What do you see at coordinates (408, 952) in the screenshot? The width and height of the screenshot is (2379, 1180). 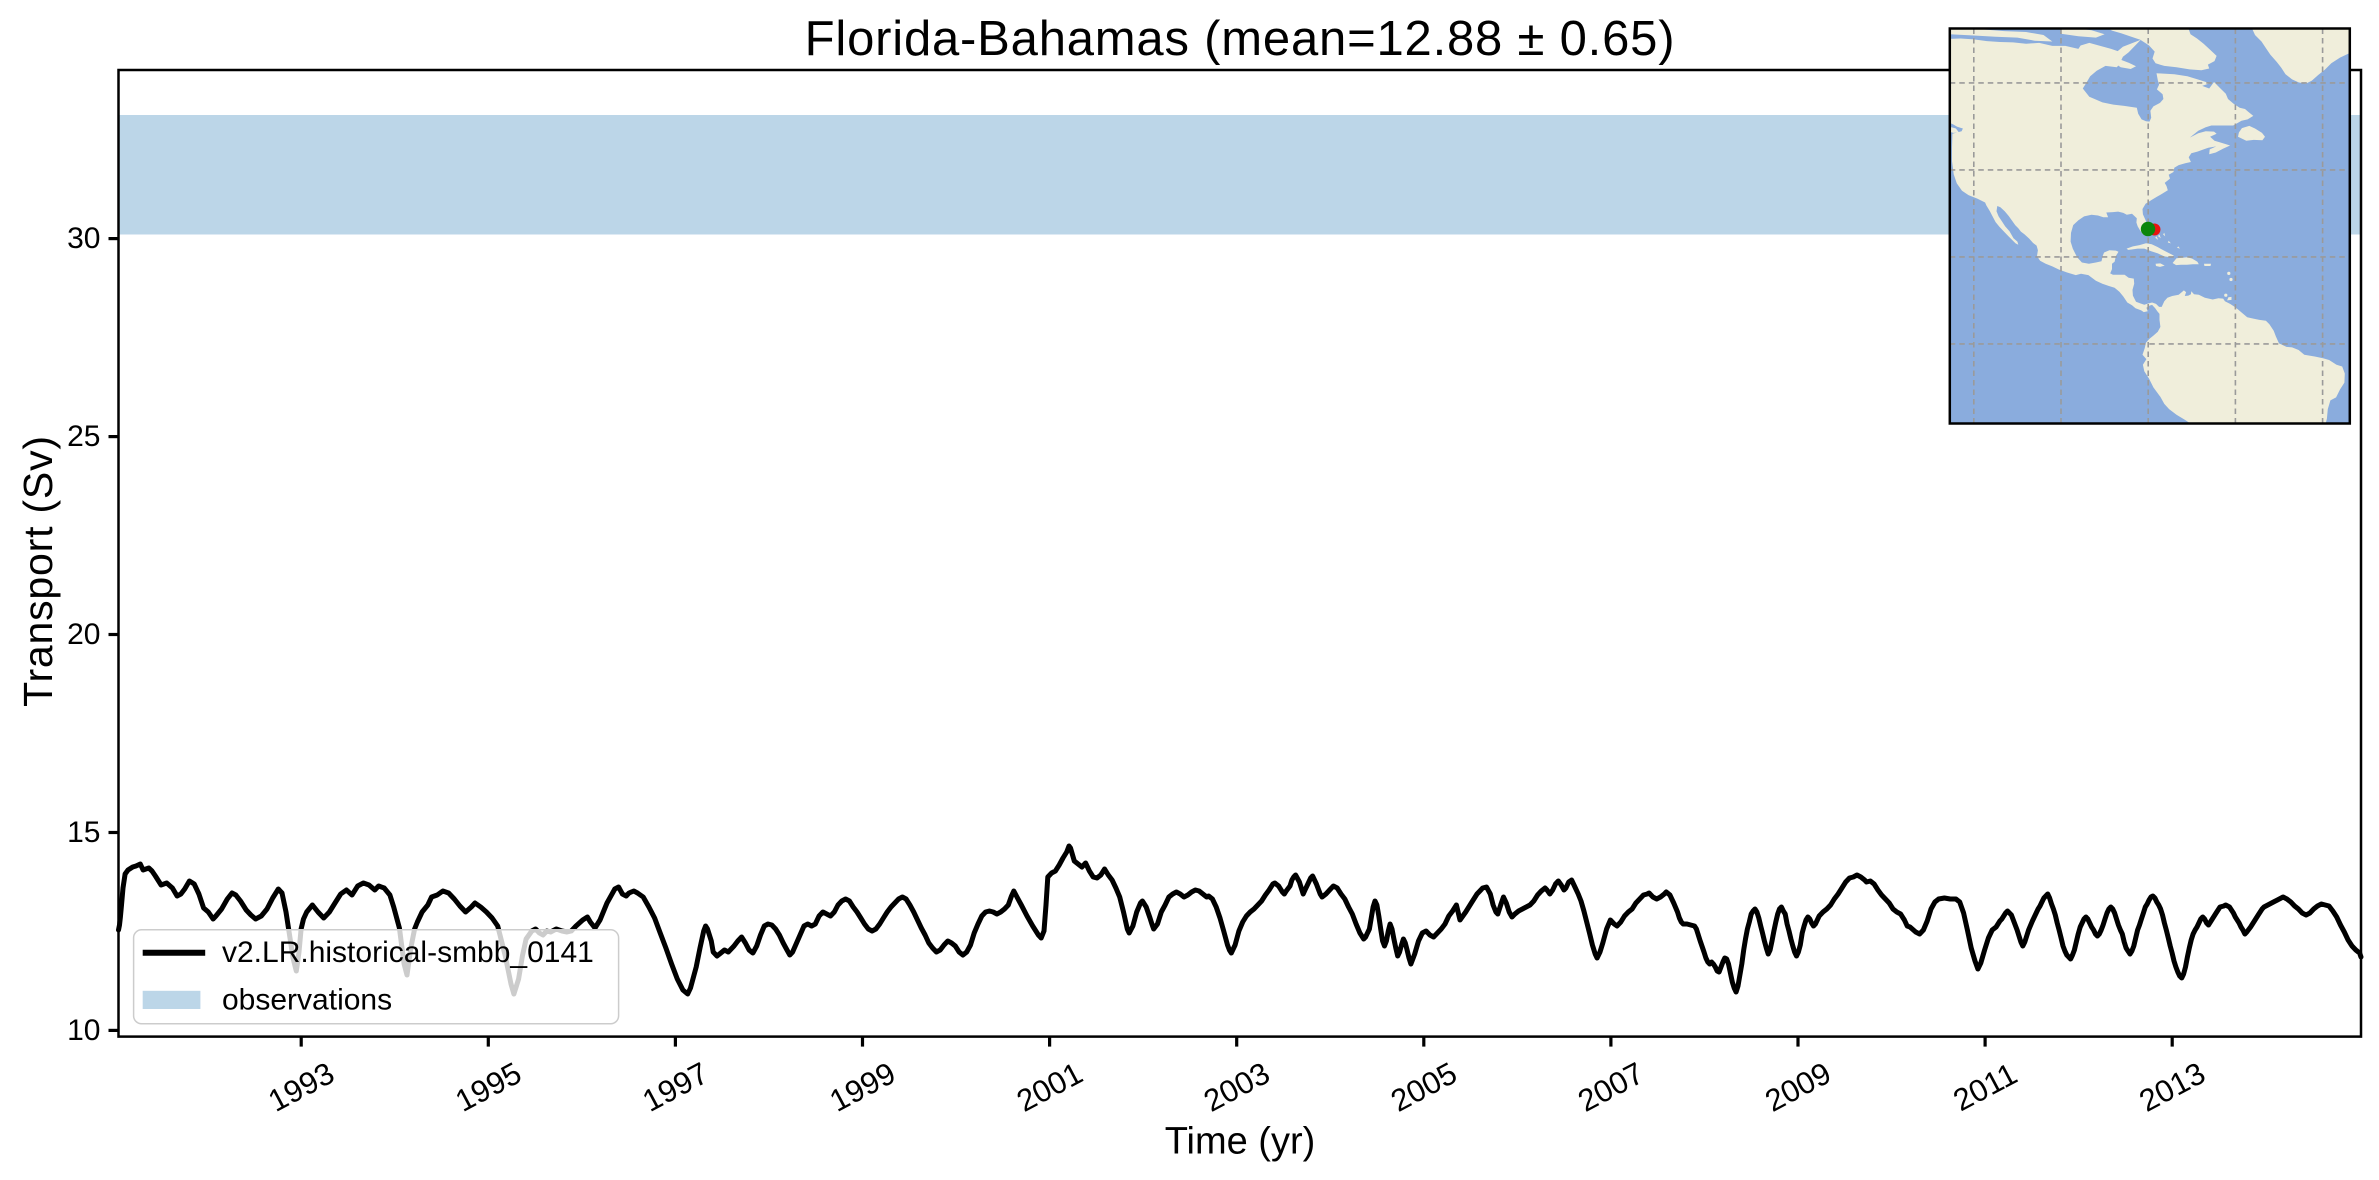 I see `svg-text: v2.LR.historical-smbb_0141` at bounding box center [408, 952].